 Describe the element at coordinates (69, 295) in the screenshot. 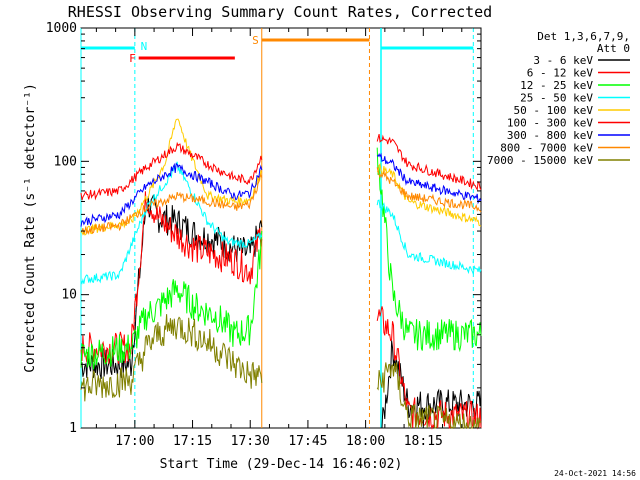

I see `y-tick-label-1: 10` at that location.